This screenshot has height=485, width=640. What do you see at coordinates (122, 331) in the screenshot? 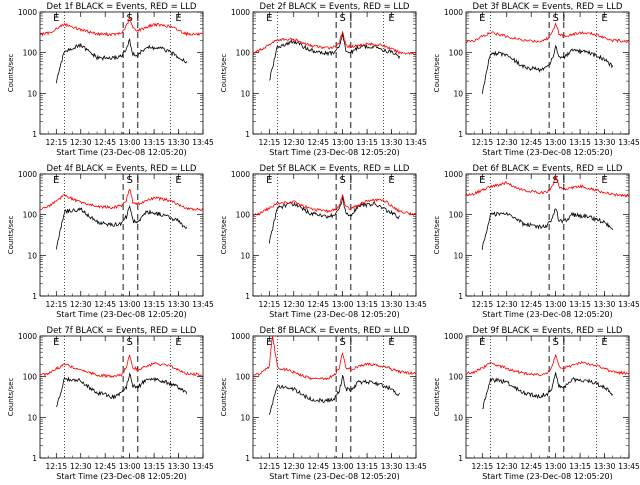
I see `subplot-title: Det 7f BLACK = Events, RED = LLD` at bounding box center [122, 331].